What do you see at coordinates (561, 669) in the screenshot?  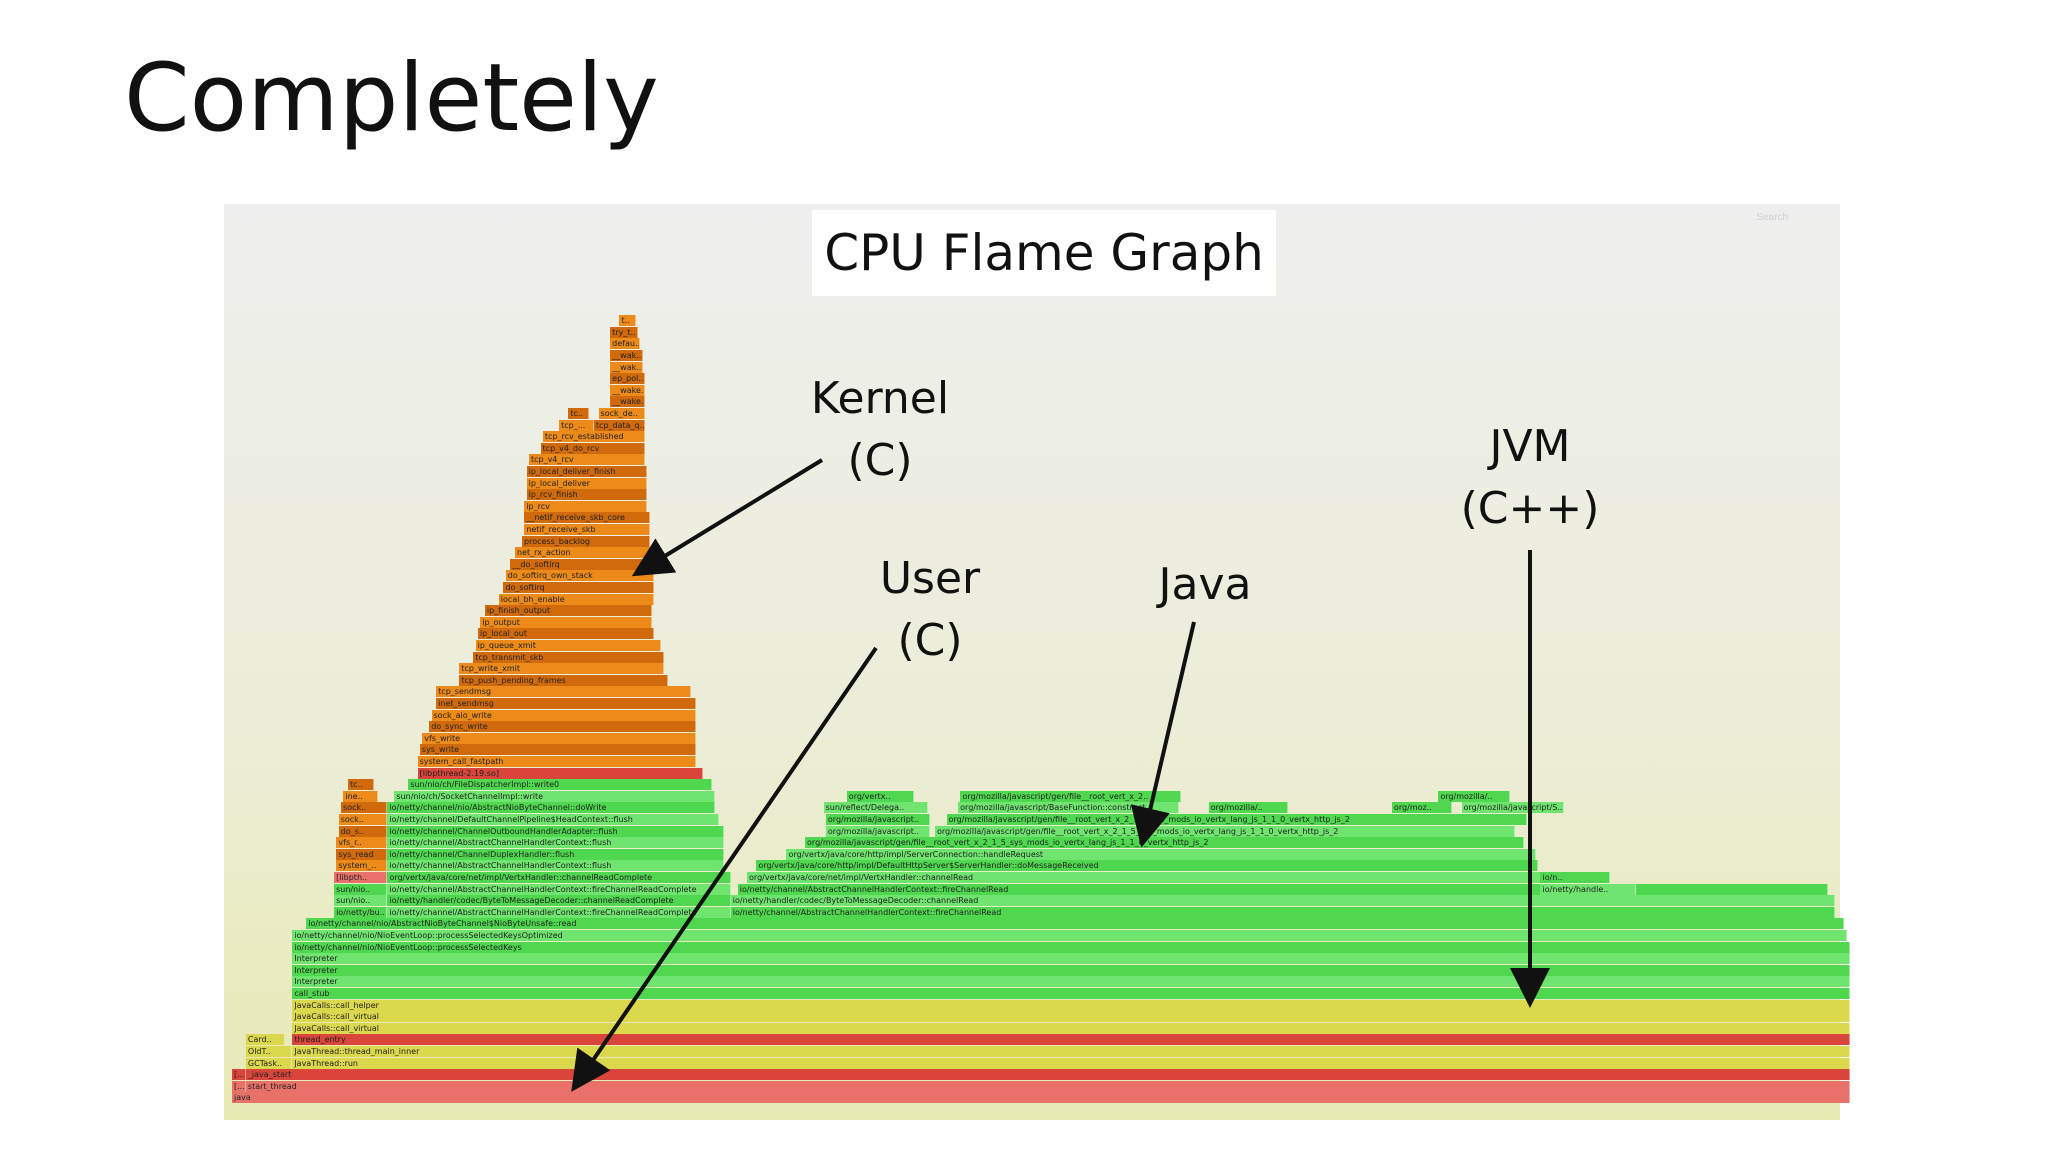 I see `flame-frame: tcp_write_xmit` at bounding box center [561, 669].